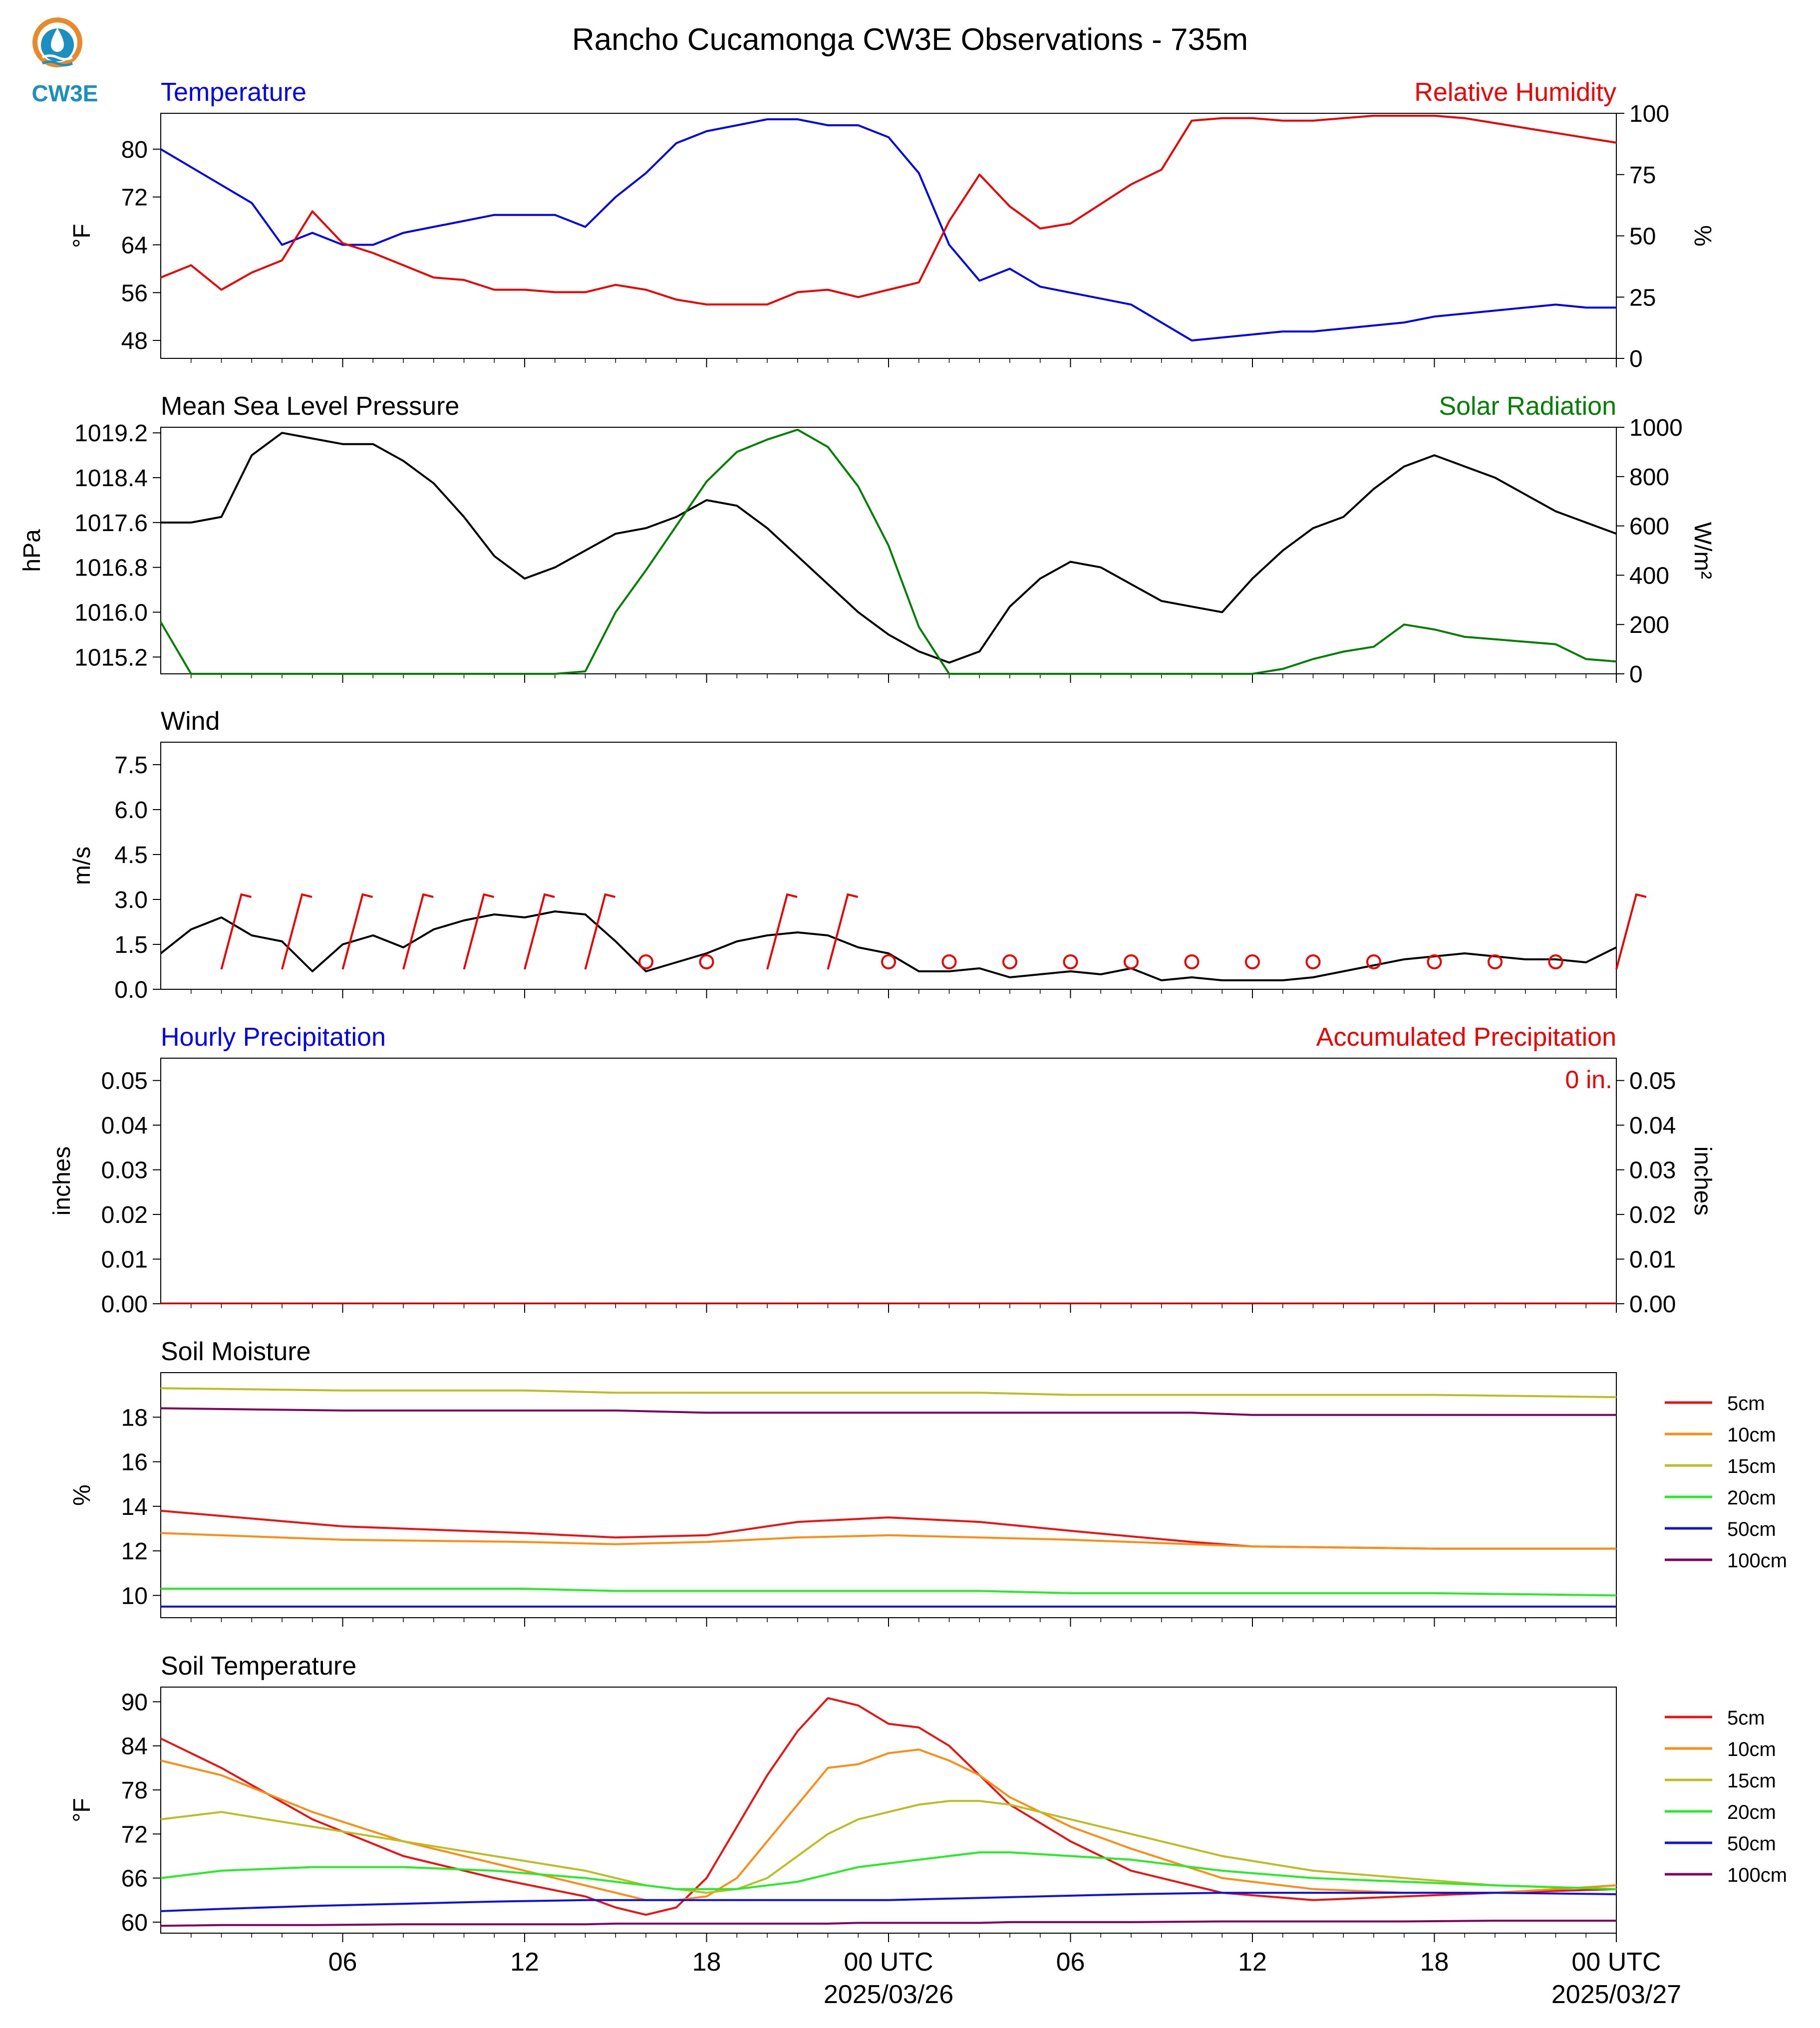 The image size is (1820, 2028). Describe the element at coordinates (134, 1747) in the screenshot. I see `y-tick-label: 84` at that location.